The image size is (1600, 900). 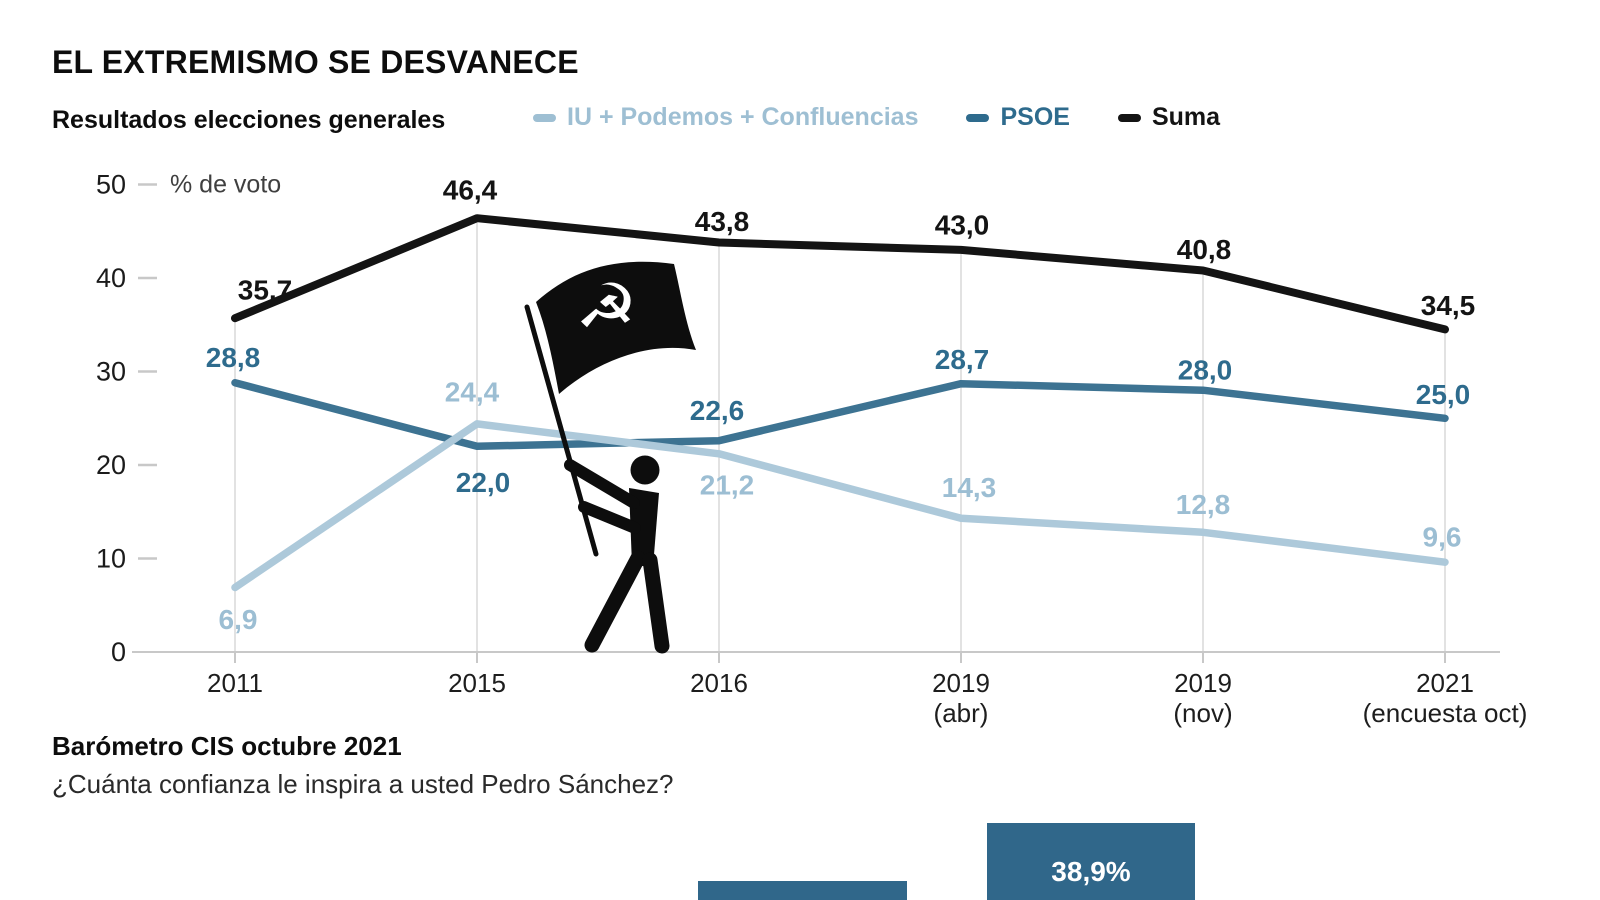 What do you see at coordinates (249, 119) in the screenshot?
I see `chart-subtitle: Resultados elecciones generales` at bounding box center [249, 119].